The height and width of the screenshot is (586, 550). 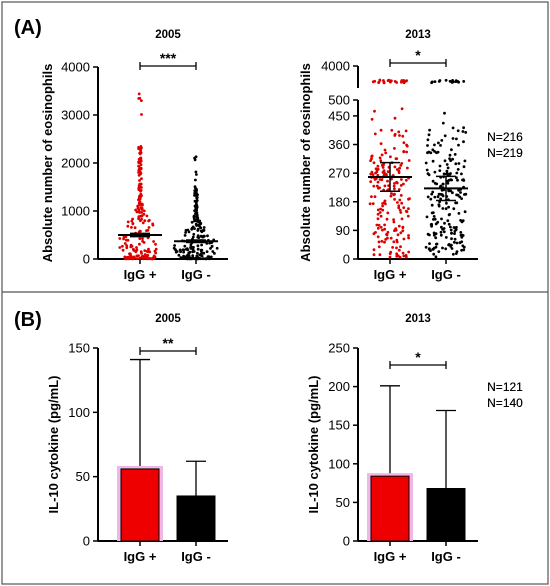 I want to click on chart-2-x-tick-label: IgG -, so click(x=196, y=556).